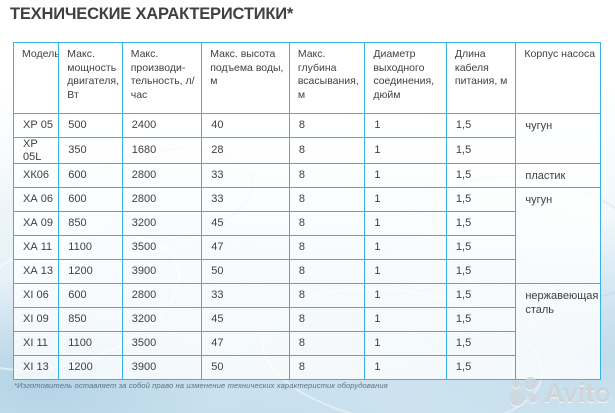  What do you see at coordinates (90, 78) in the screenshot?
I see `column-header-power: Макс. мощность двигателя, Вт` at bounding box center [90, 78].